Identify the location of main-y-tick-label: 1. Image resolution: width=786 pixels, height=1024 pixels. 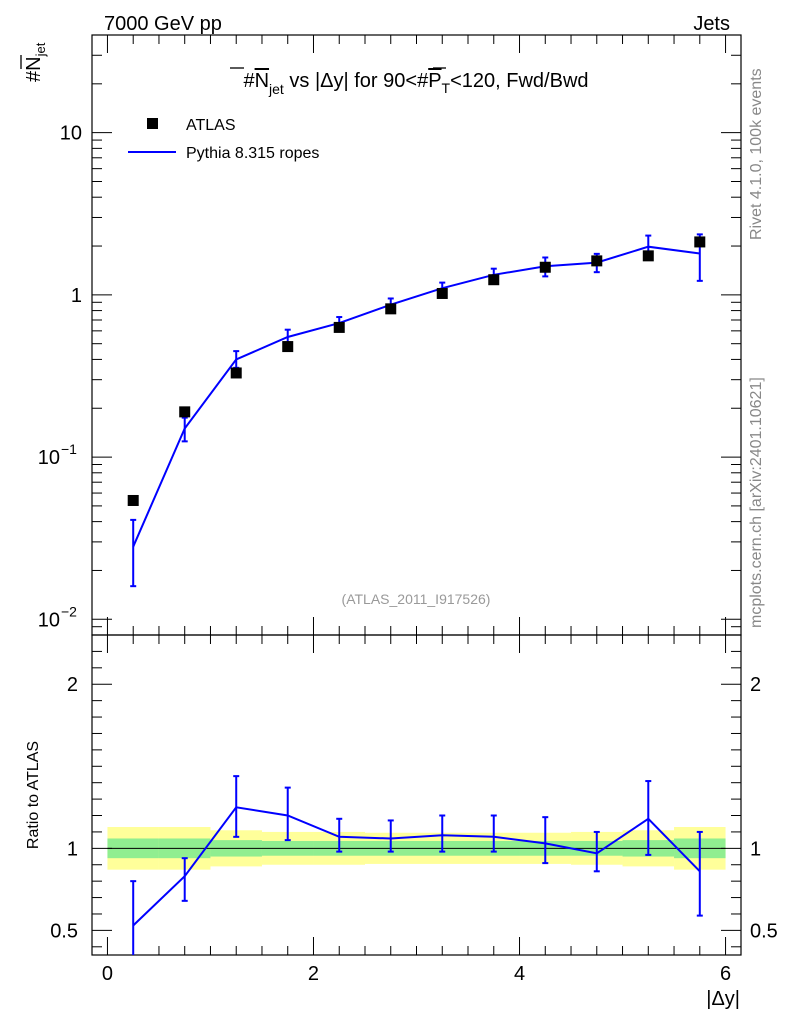
(76, 296).